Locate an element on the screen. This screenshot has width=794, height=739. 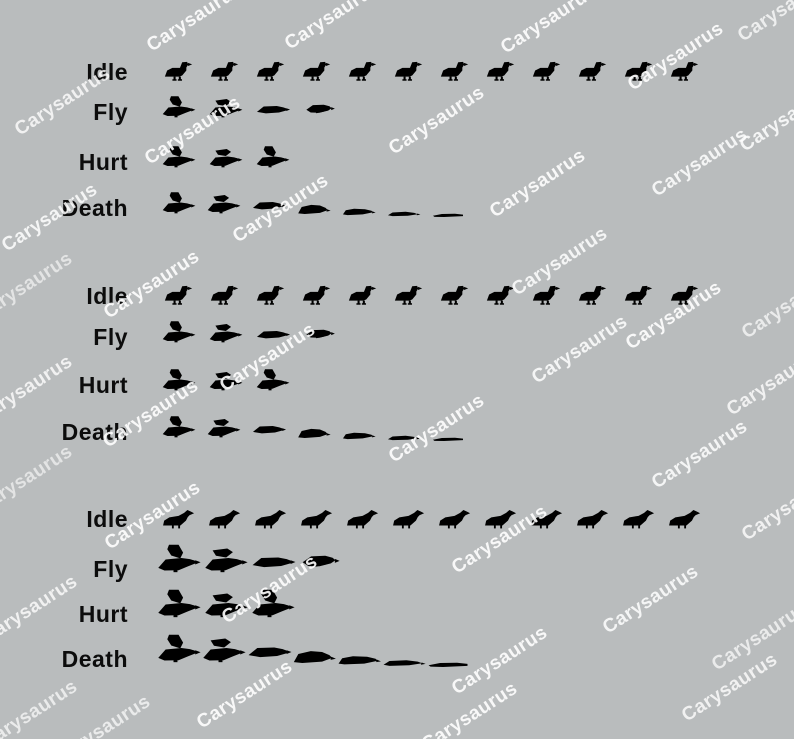
row-label-hurt: Hurt is located at coordinates (103, 613).